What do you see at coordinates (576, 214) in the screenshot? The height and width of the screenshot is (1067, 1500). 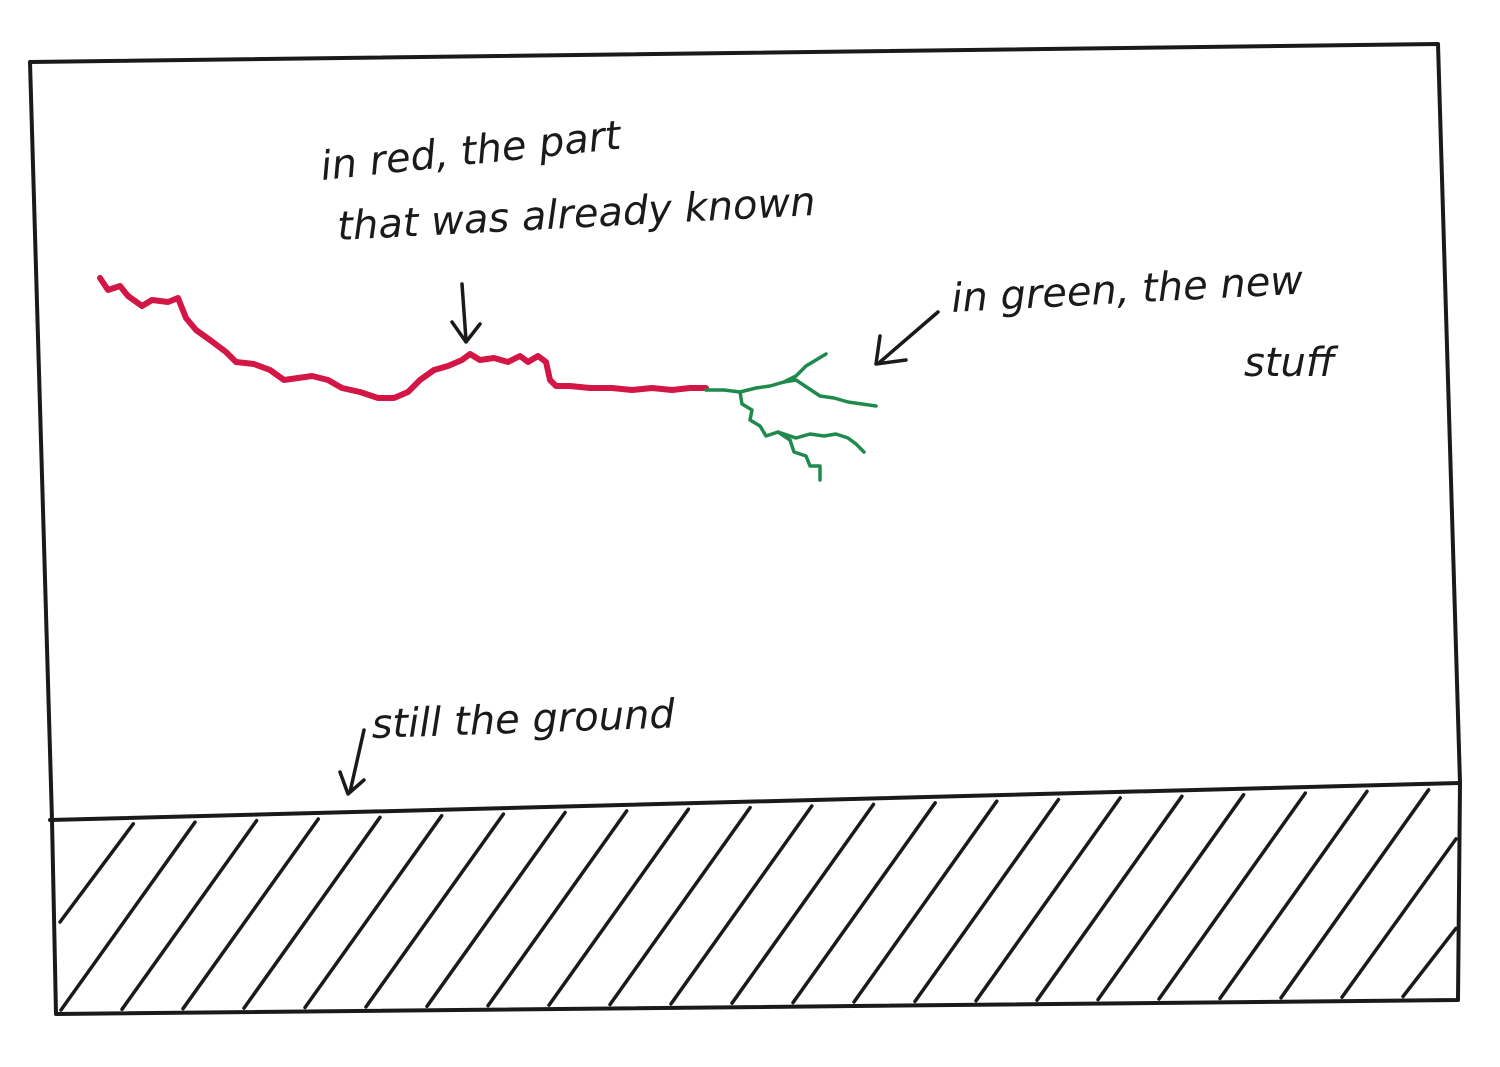 I see `annotation-red-line2: that was already known` at bounding box center [576, 214].